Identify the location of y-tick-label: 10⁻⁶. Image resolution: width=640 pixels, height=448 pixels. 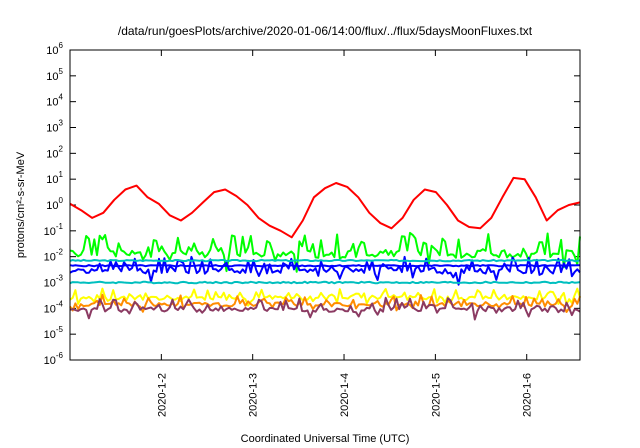
(54, 359).